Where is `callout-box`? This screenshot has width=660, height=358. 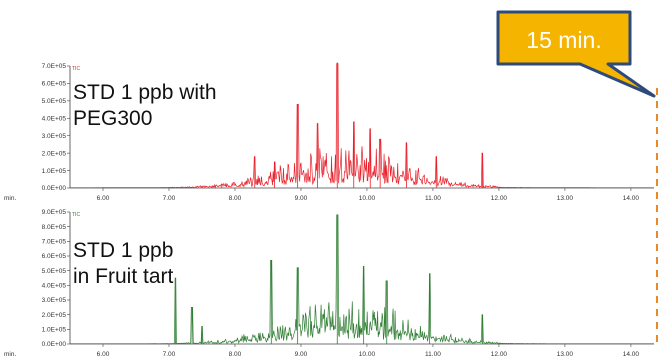 callout-box is located at coordinates (576, 54).